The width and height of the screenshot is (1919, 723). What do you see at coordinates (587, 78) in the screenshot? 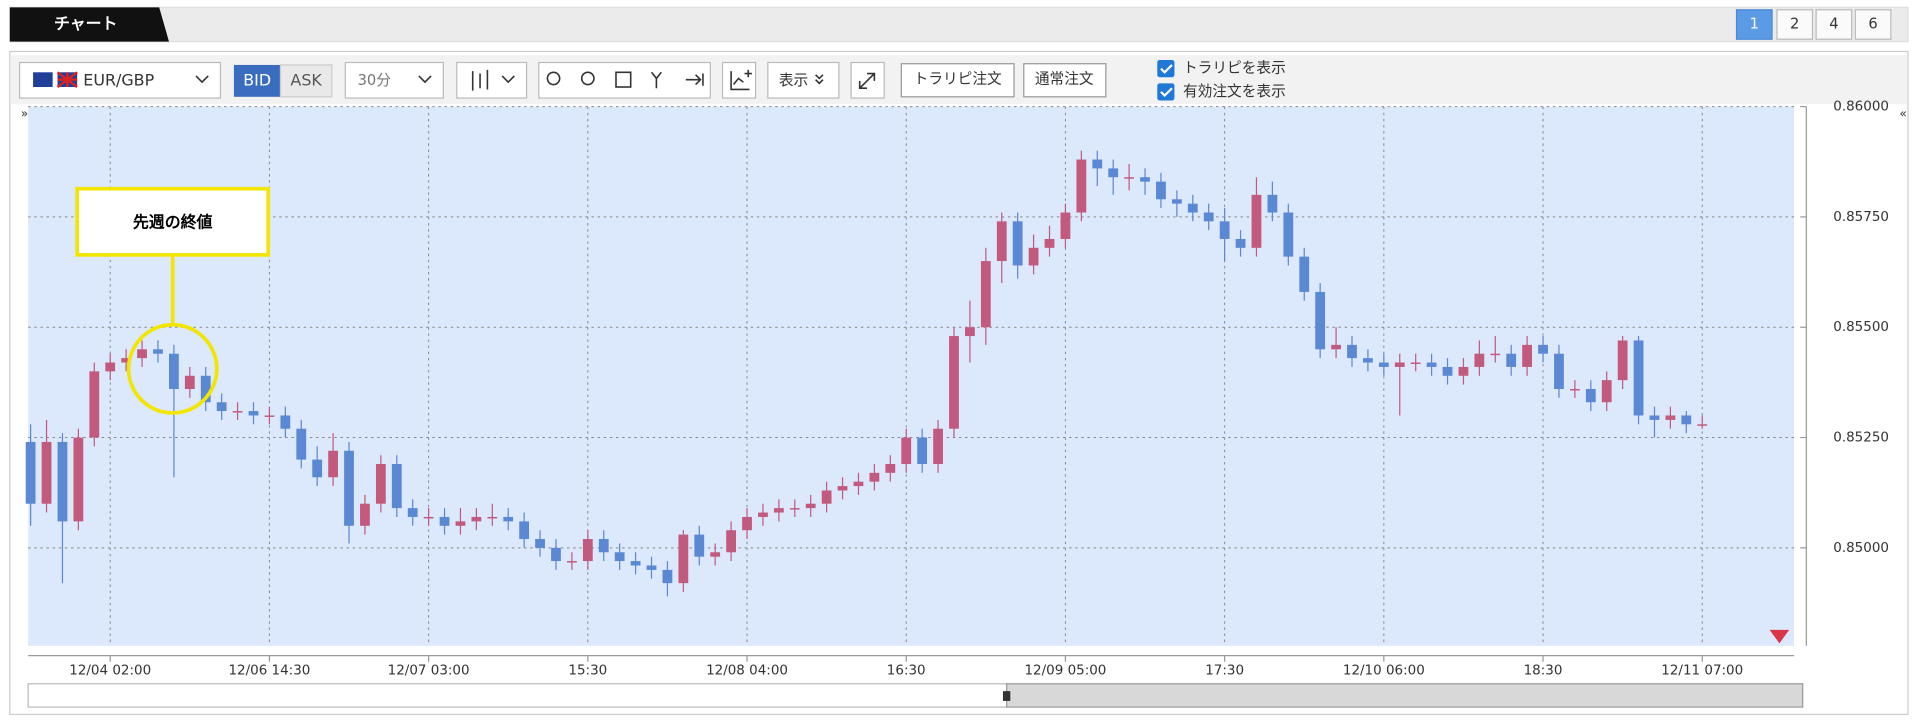
I see `zoom-out` at bounding box center [587, 78].